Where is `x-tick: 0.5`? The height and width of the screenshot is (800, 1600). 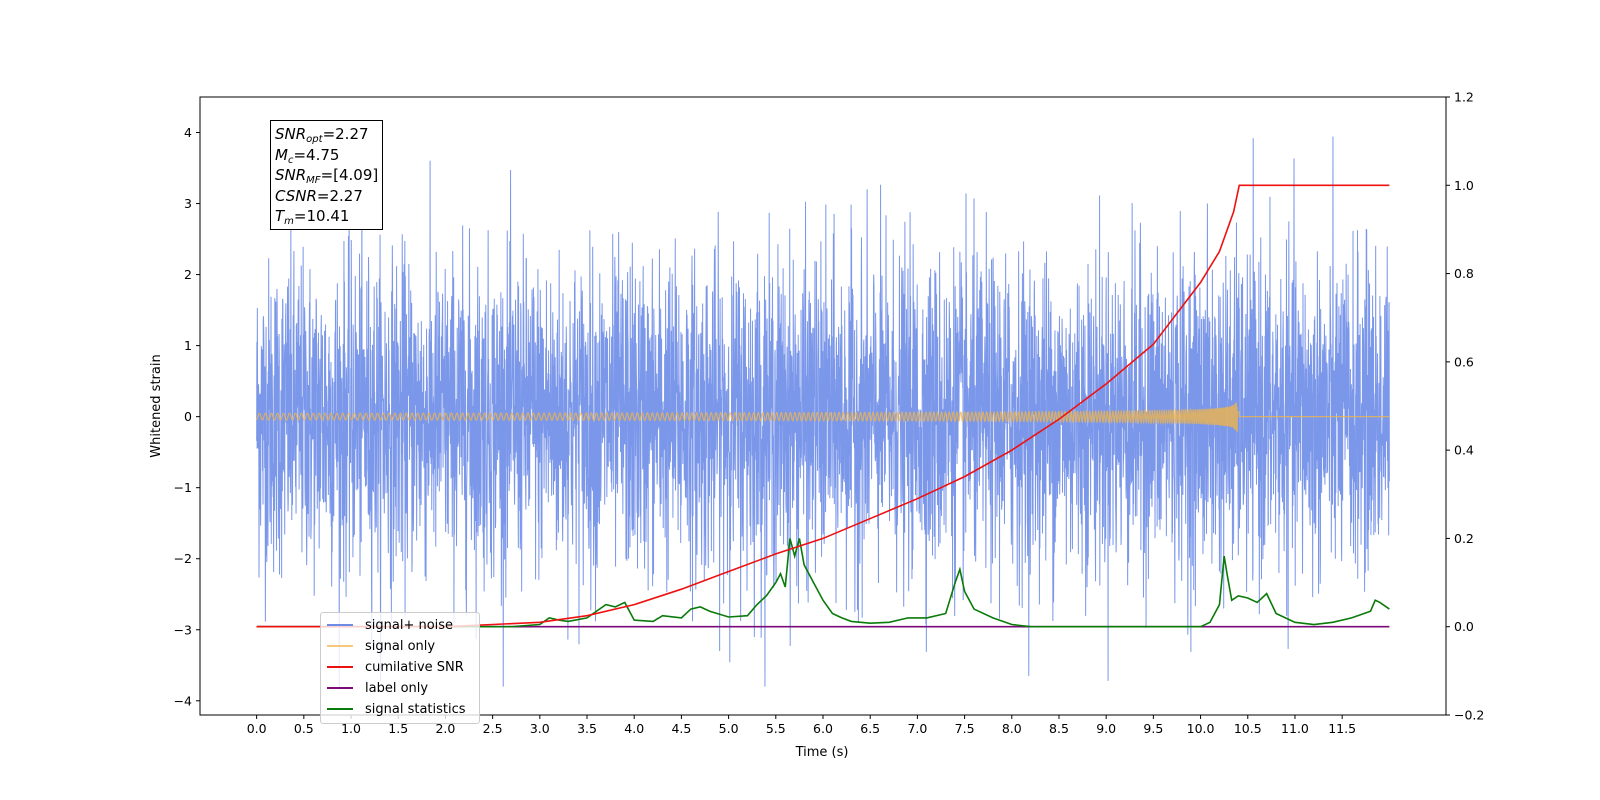 x-tick: 0.5 is located at coordinates (304, 725).